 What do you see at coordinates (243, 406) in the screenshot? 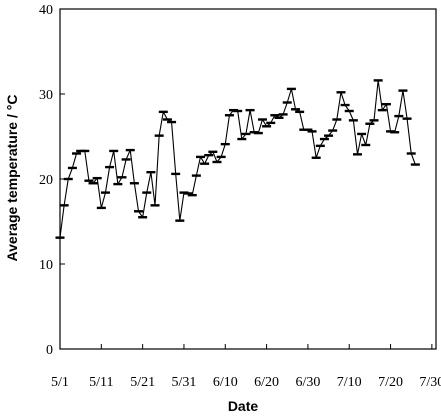
I see `x-axis-title: Date` at bounding box center [243, 406].